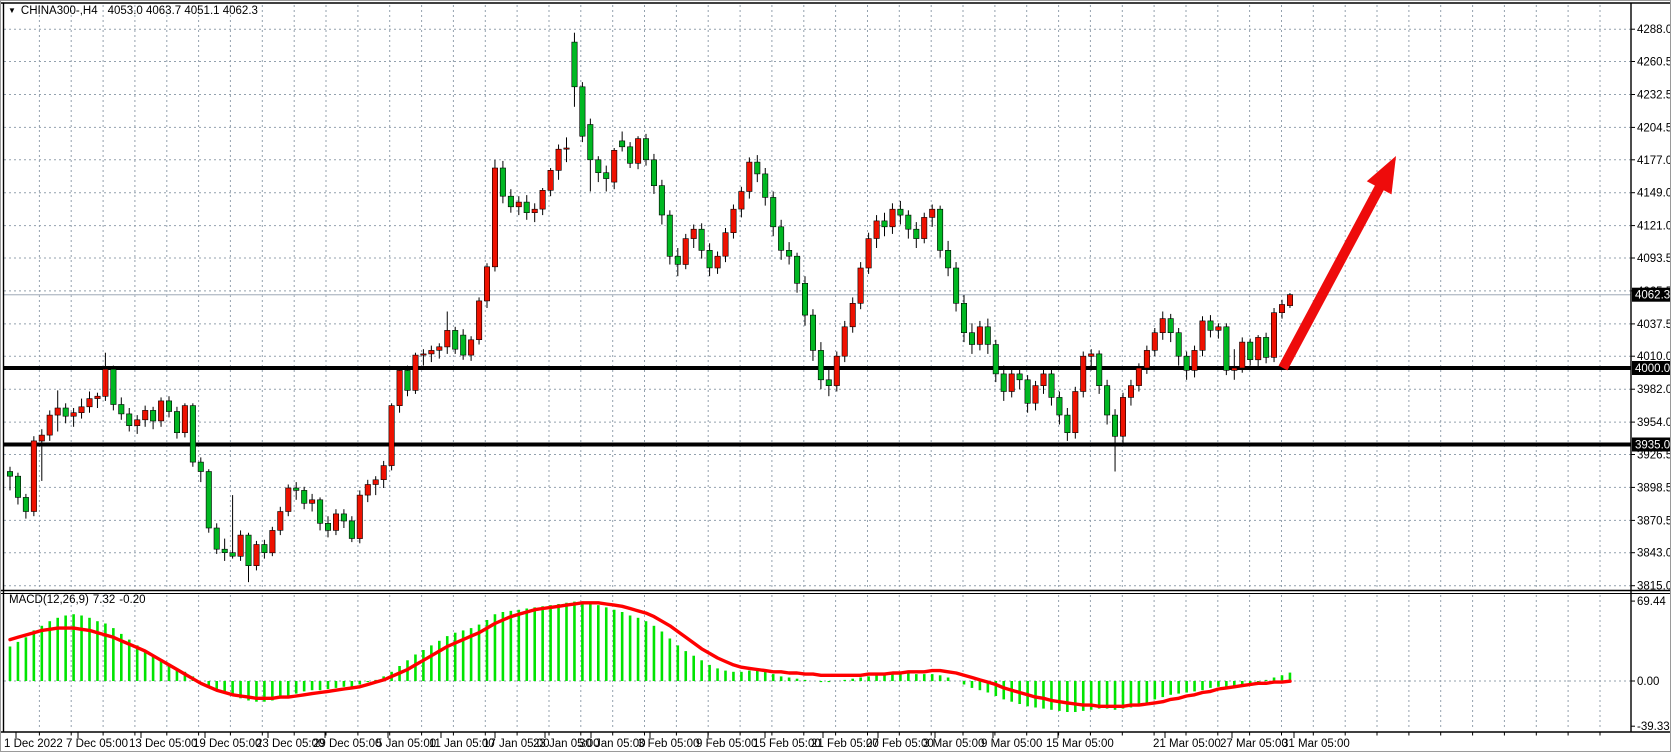  I want to click on svg-text: 27 Feb 05:00, so click(900, 744).